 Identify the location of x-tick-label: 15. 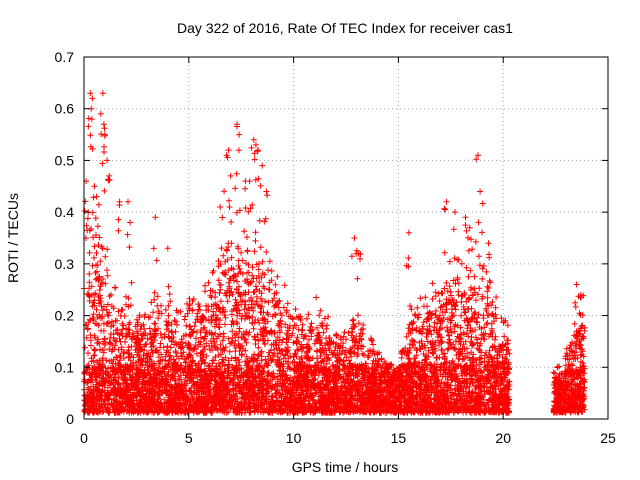
(399, 438).